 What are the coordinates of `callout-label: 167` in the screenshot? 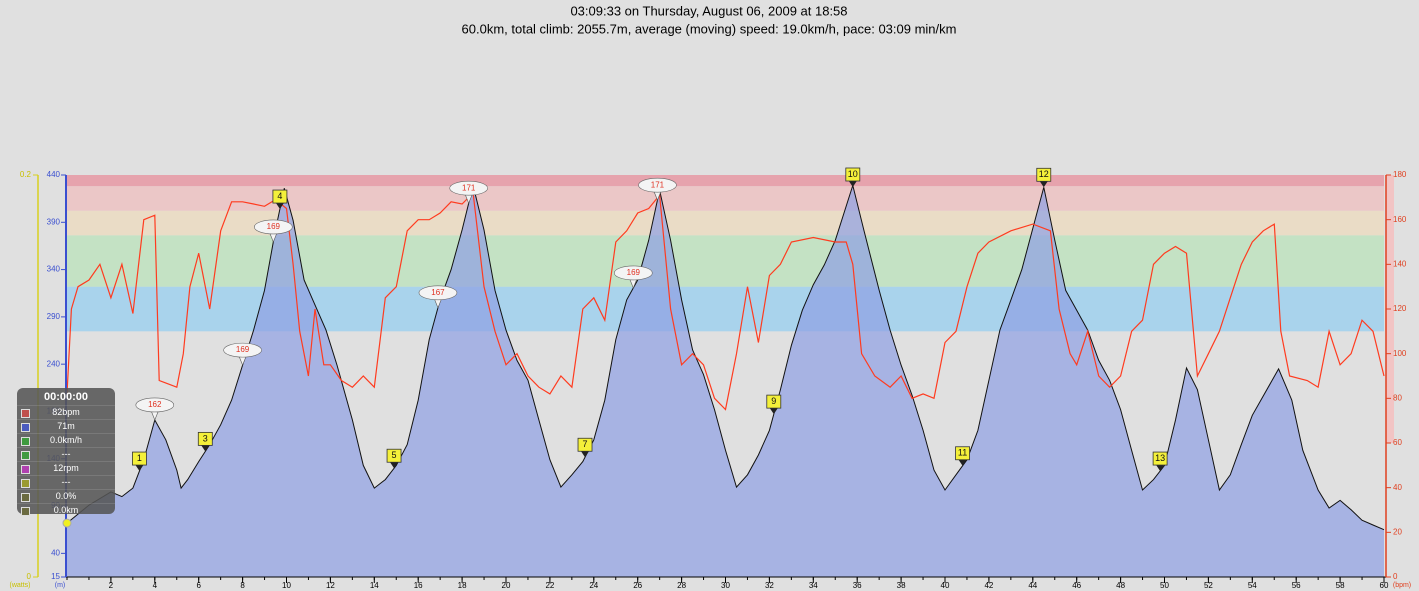 It's located at (438, 292).